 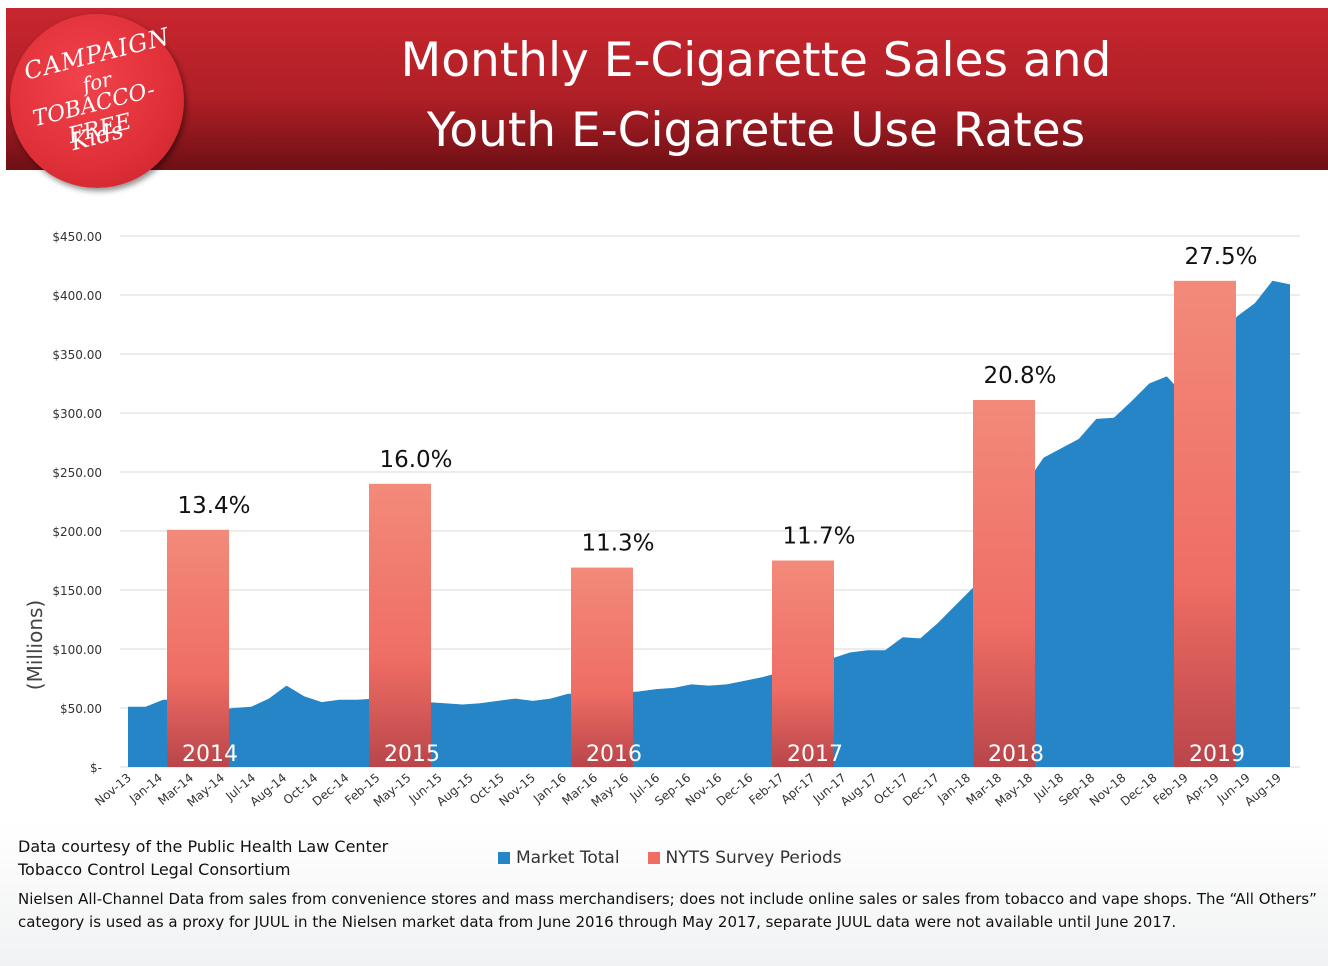 I want to click on survey-bar-2019, so click(x=1205, y=523).